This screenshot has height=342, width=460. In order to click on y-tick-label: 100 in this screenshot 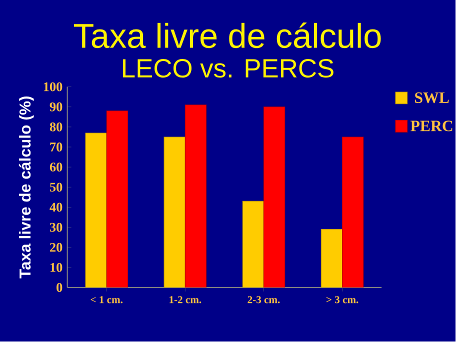, I will do `click(53, 87)`.